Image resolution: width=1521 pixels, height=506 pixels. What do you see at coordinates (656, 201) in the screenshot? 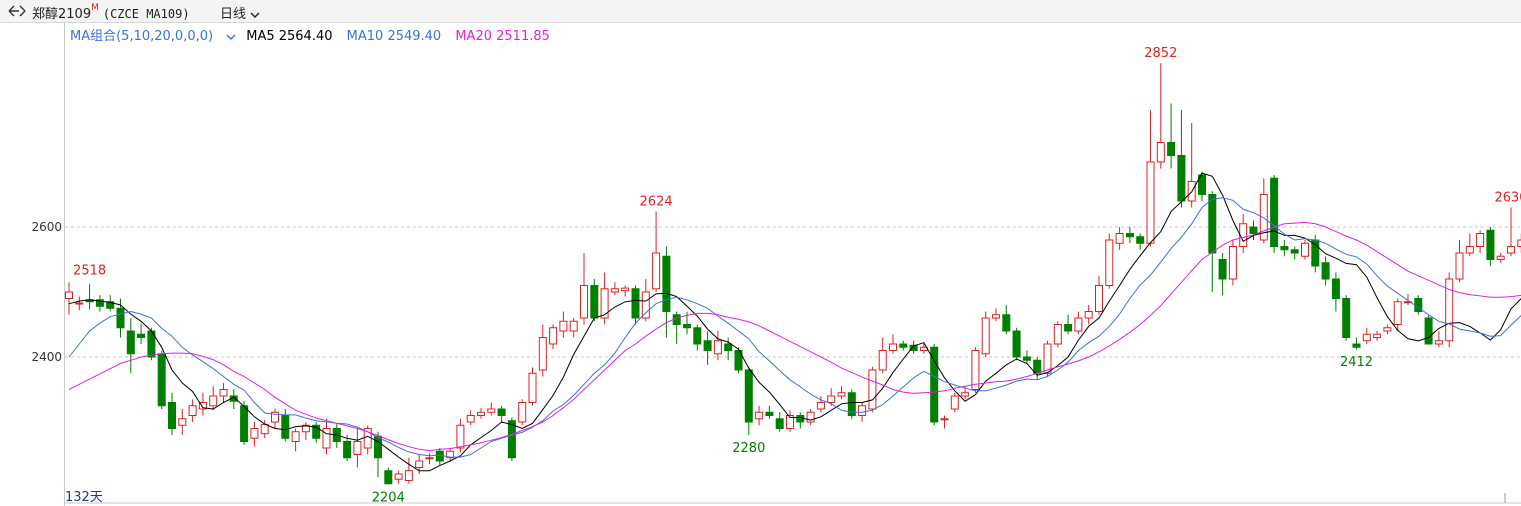
I see `high-price-label: 2624` at bounding box center [656, 201].